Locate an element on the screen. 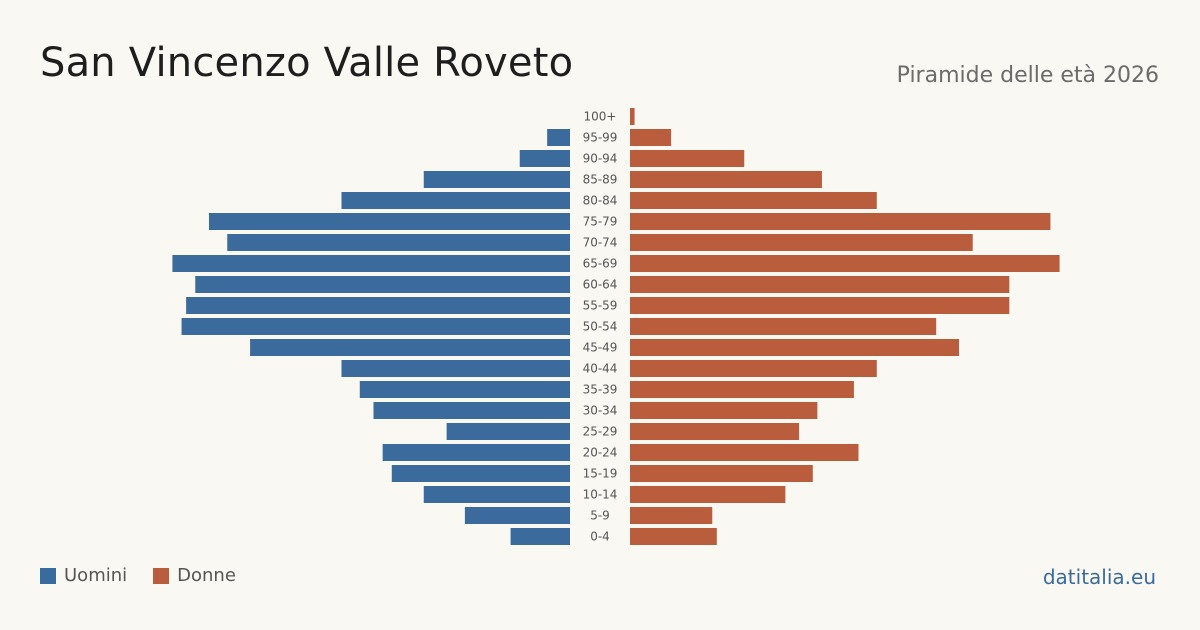 Image resolution: width=1200 pixels, height=630 pixels. age-group-label: 60-64 is located at coordinates (600, 285).